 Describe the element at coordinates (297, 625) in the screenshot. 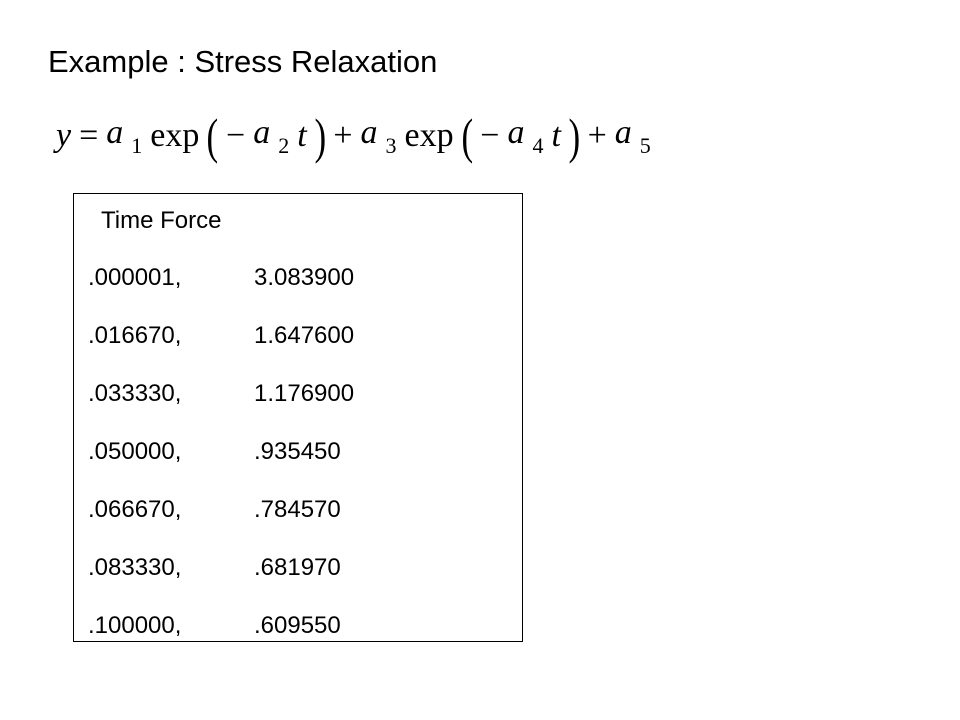

I see `force-cell: .609550` at that location.